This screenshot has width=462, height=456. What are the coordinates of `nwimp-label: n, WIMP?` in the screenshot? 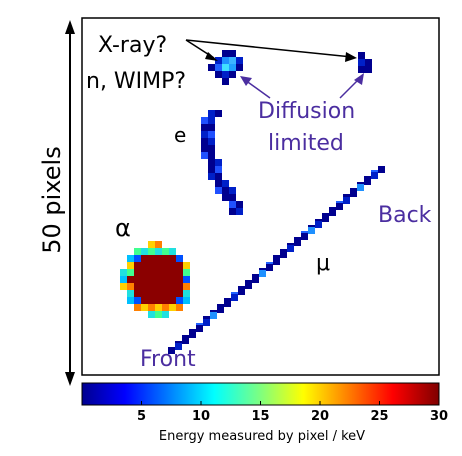 It's located at (136, 81).